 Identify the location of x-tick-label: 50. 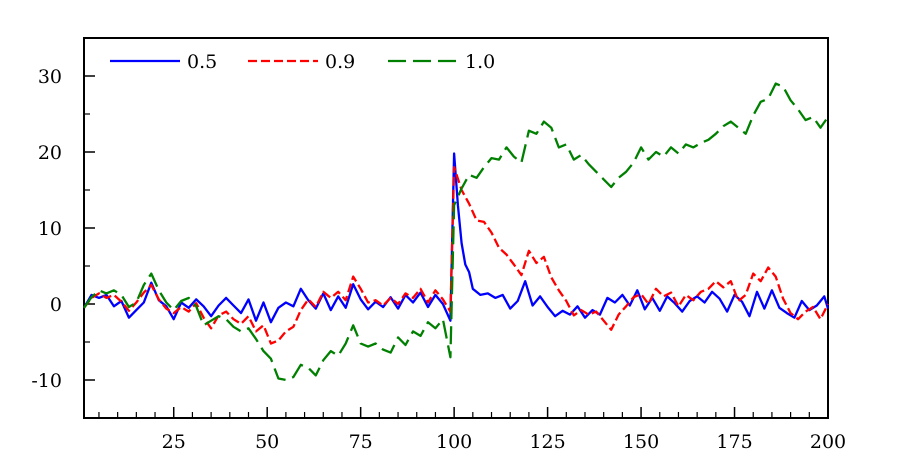
(267, 442).